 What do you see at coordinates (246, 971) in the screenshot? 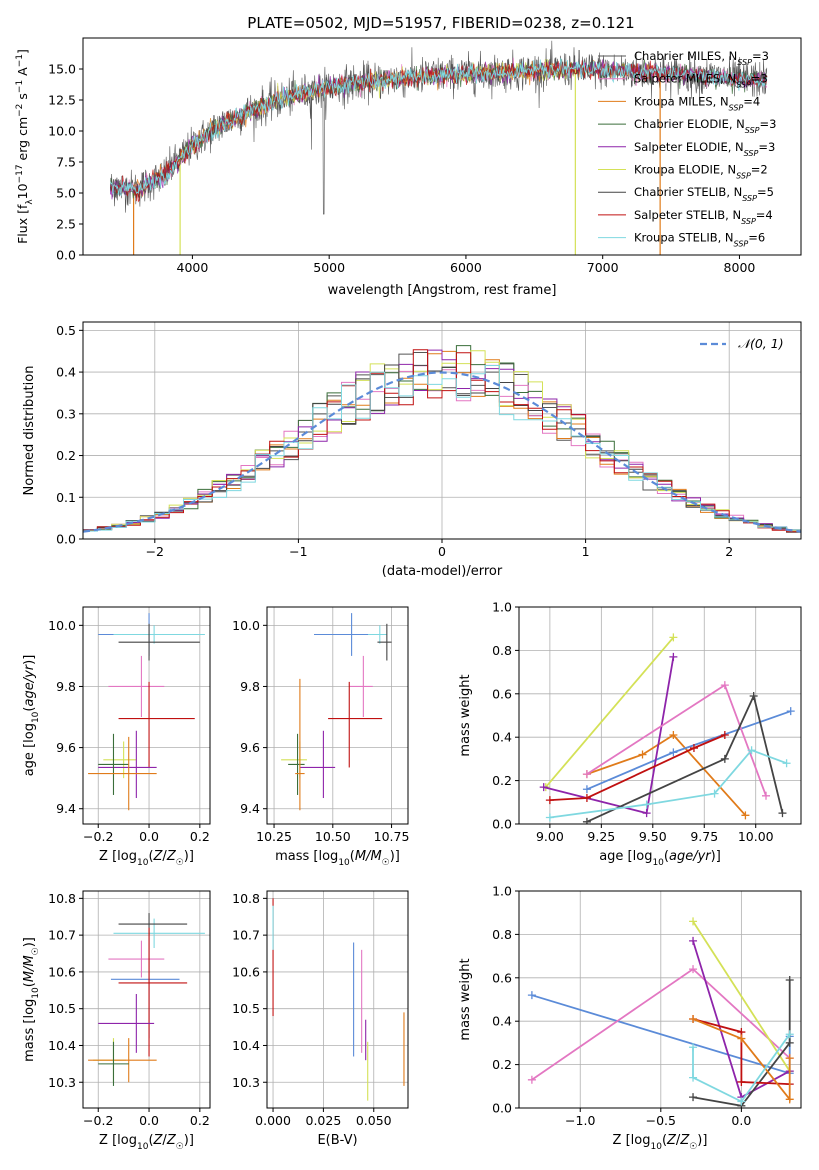
I see `y-tick-label: 10.6` at bounding box center [246, 971].